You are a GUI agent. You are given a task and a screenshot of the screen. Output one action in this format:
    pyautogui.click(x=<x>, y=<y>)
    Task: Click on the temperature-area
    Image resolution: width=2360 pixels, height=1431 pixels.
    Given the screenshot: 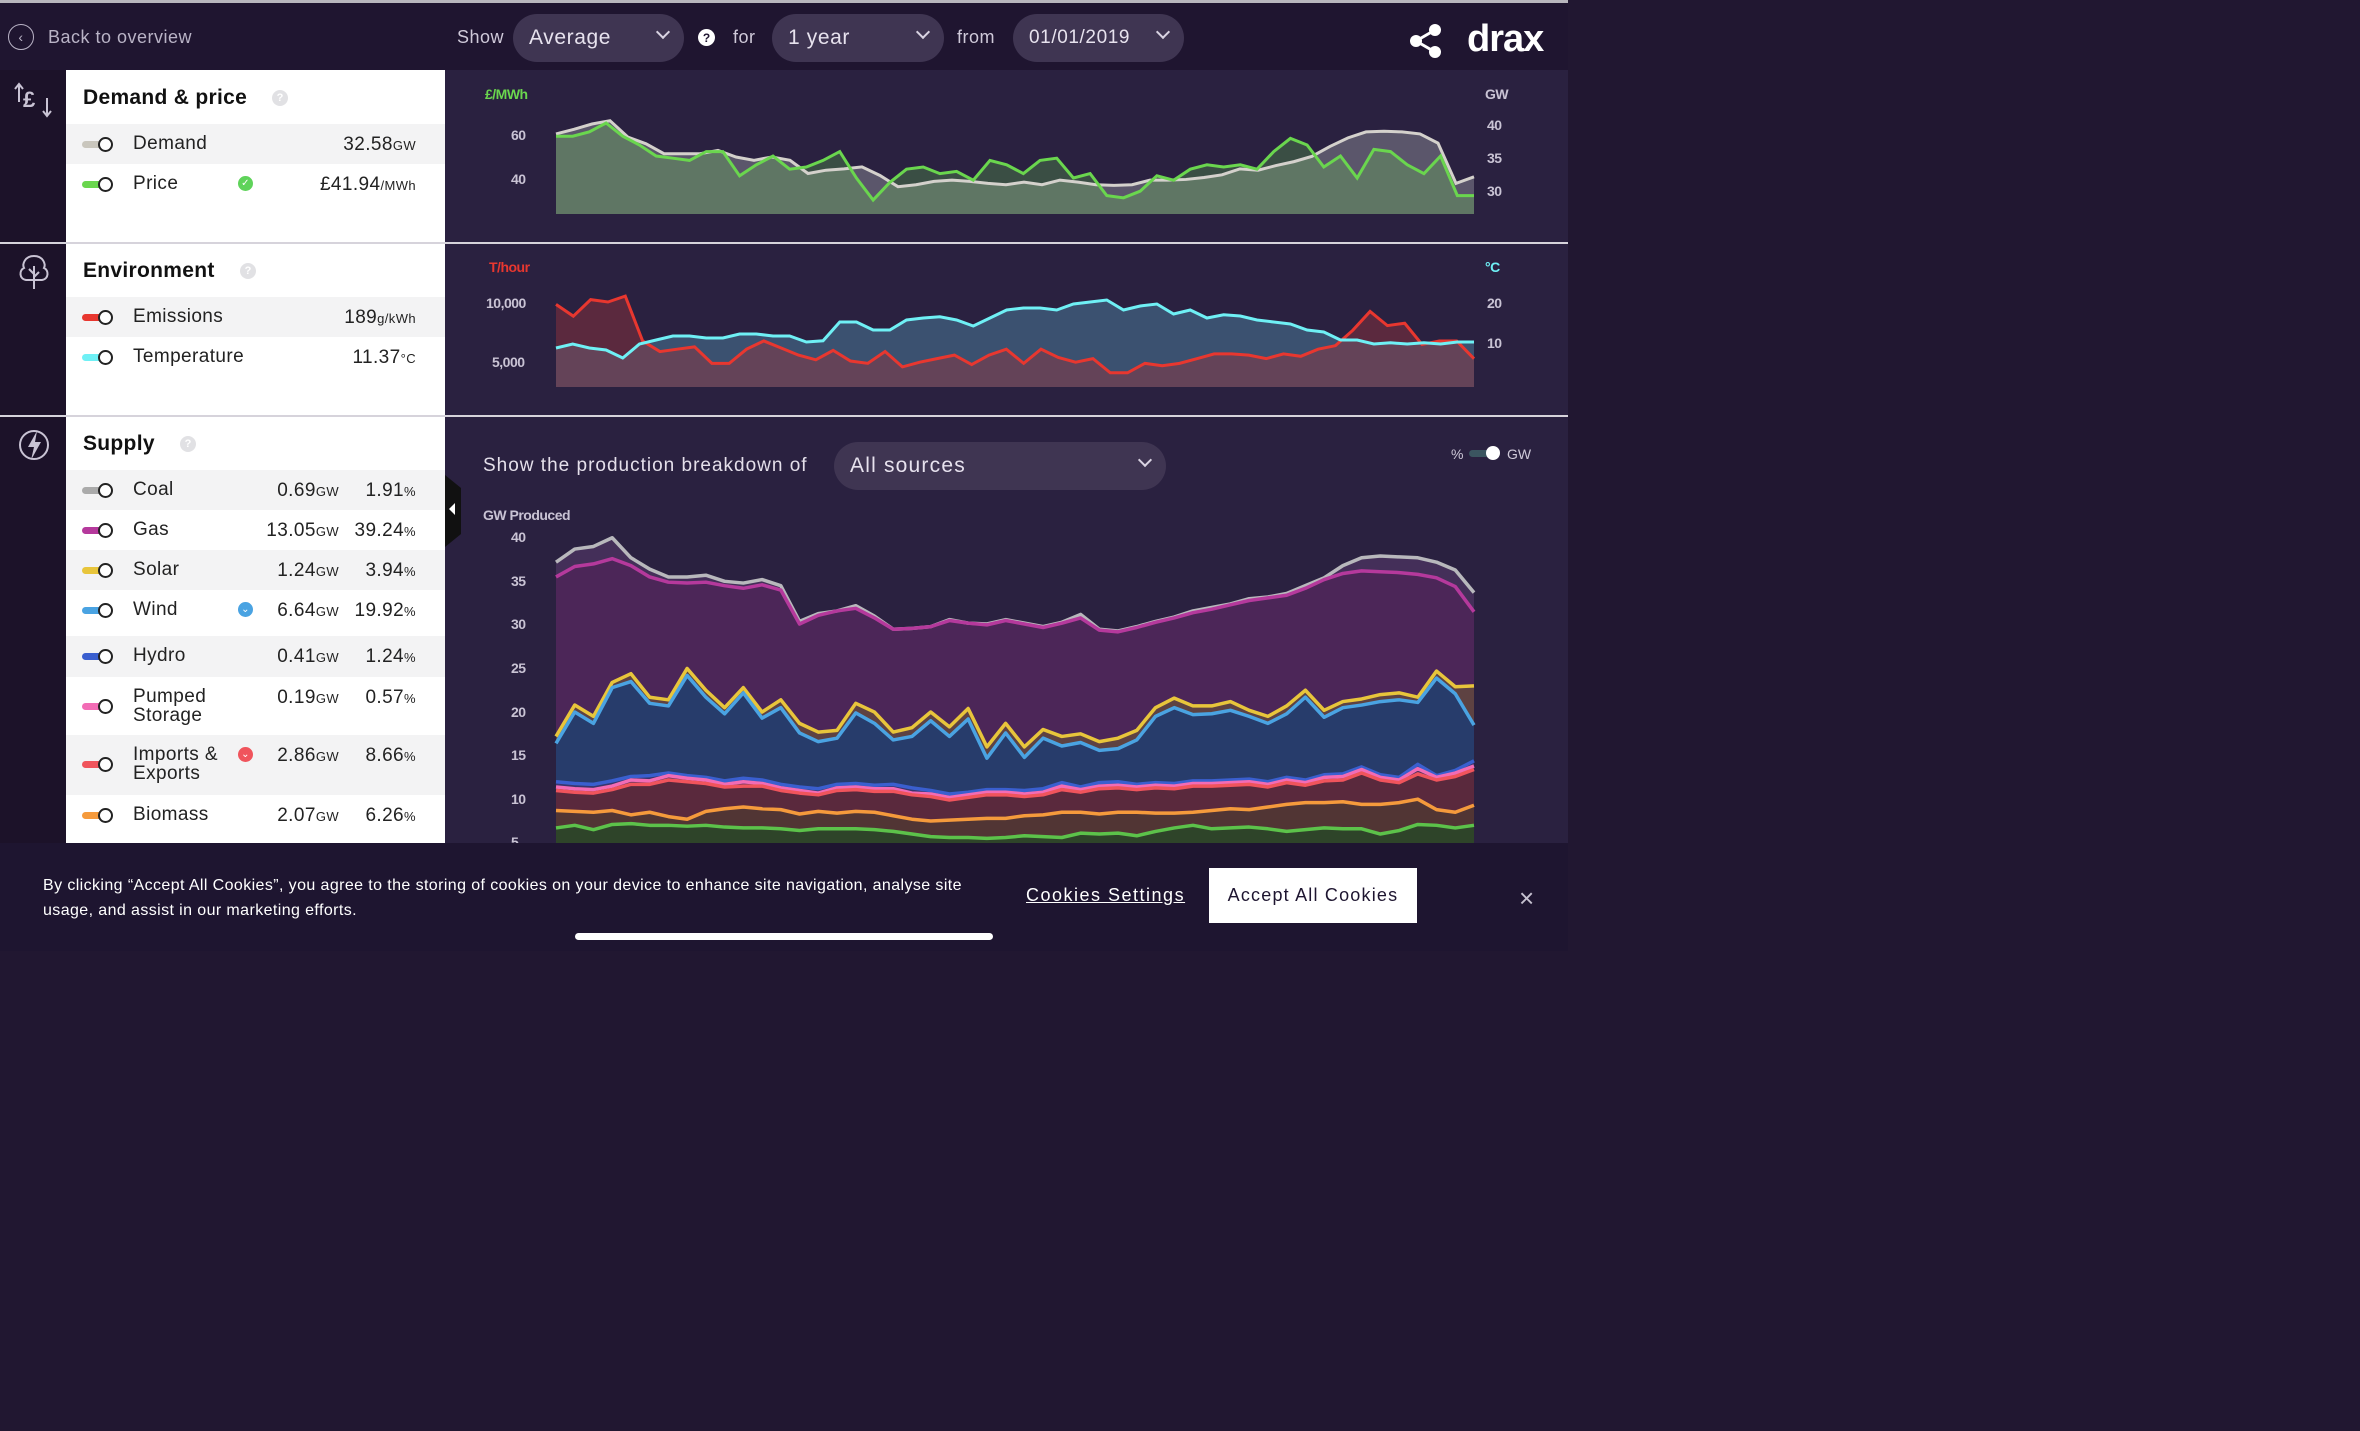 What is the action you would take?
    pyautogui.click(x=1015, y=343)
    